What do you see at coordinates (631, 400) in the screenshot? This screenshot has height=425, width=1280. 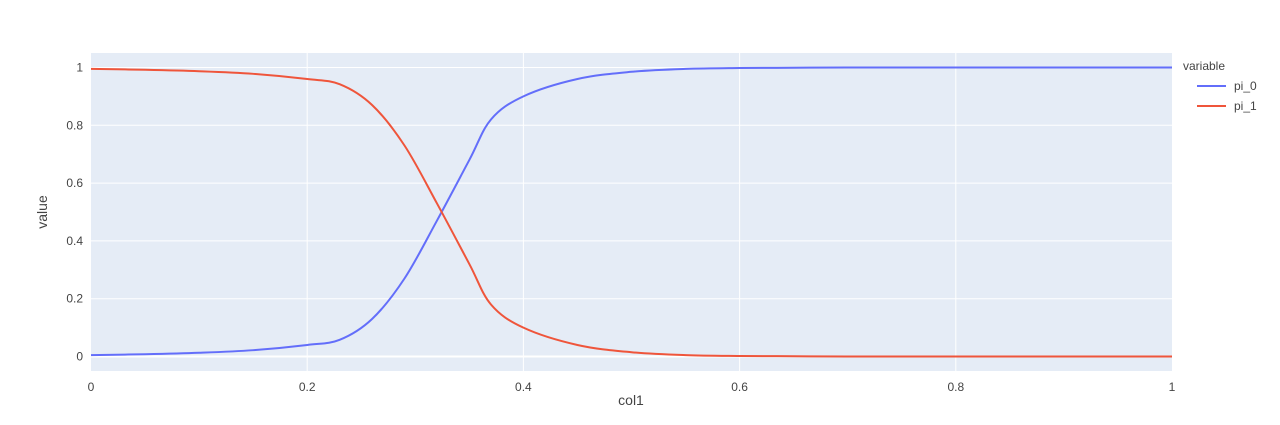 I see `x-axis-title: col1` at bounding box center [631, 400].